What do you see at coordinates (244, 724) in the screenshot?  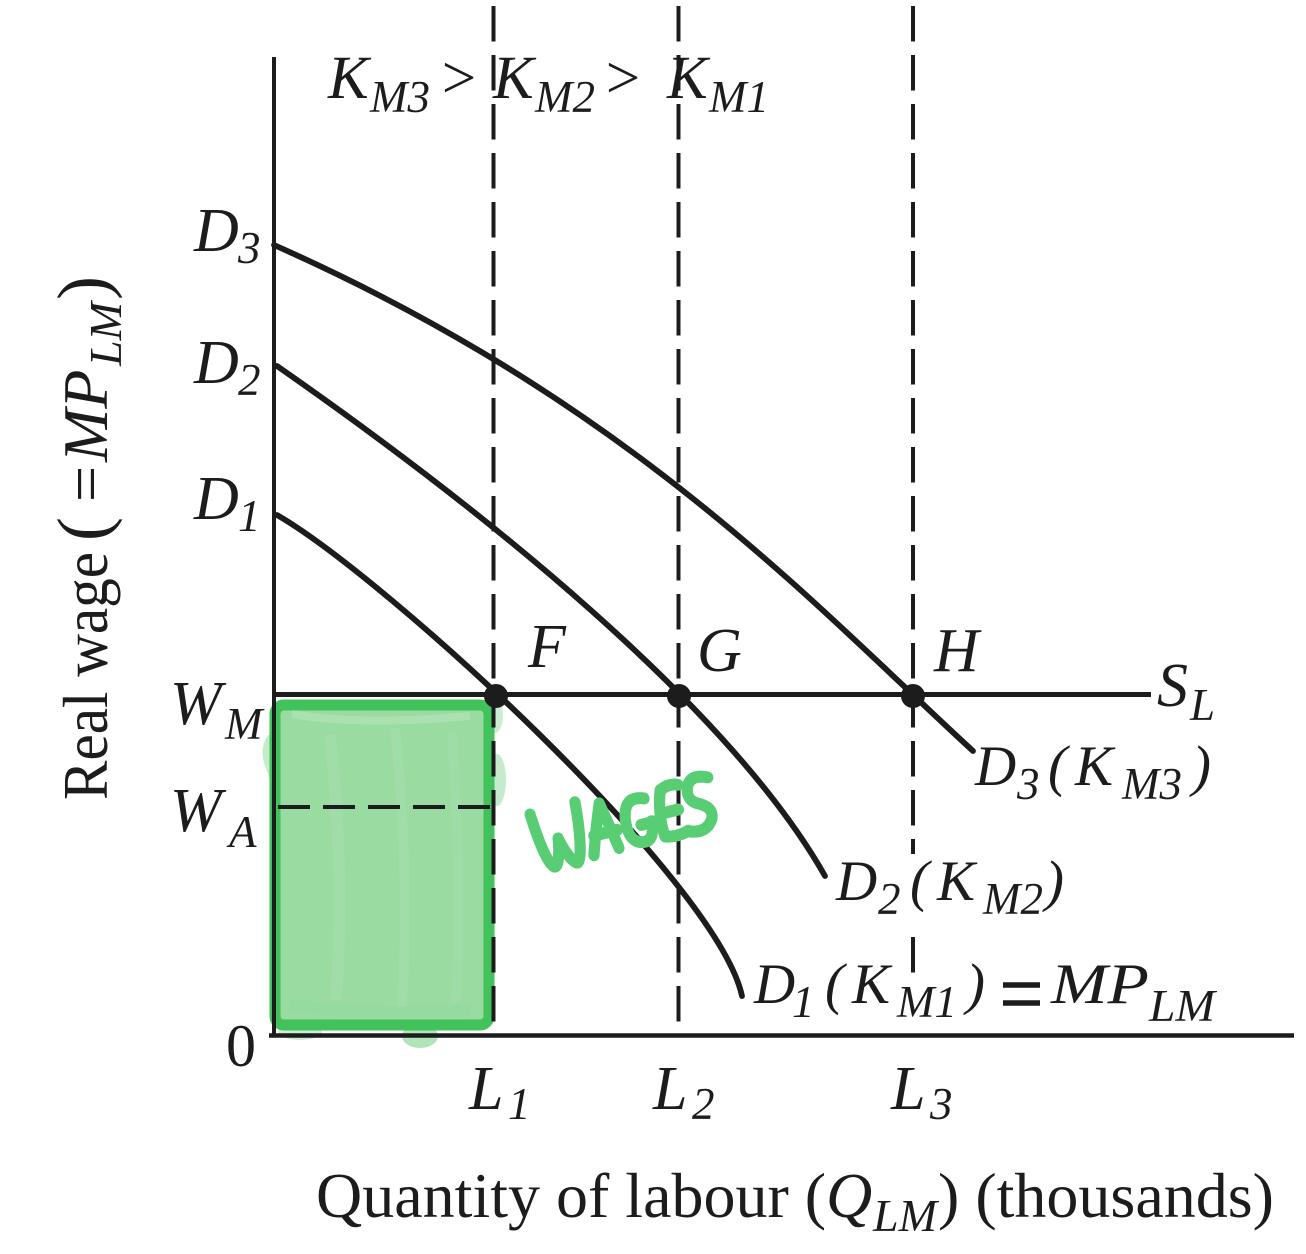 I see `svg-text: M` at bounding box center [244, 724].